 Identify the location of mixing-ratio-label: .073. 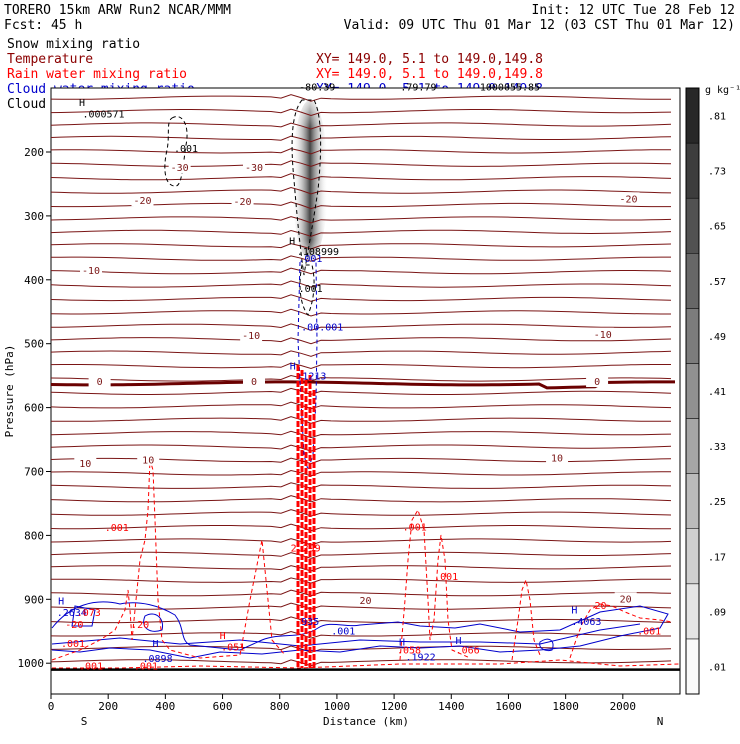
(89, 613).